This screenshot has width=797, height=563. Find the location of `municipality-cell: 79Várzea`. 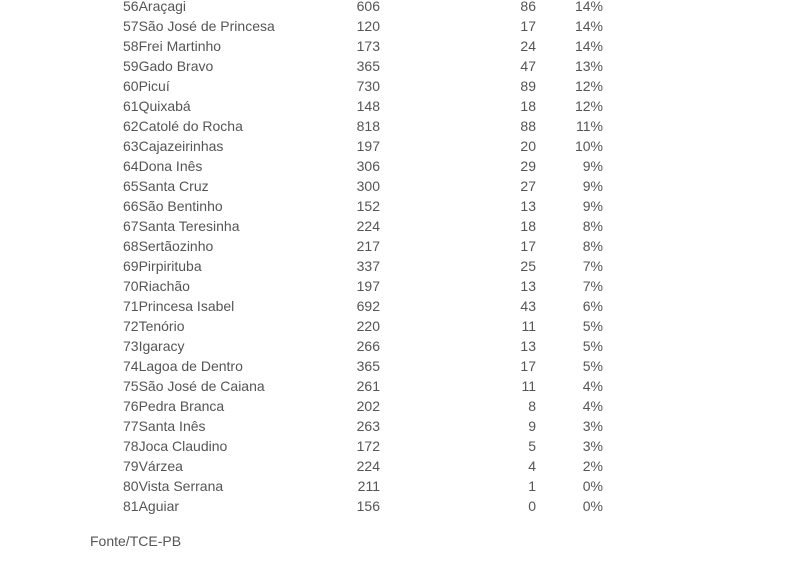

municipality-cell: 79Várzea is located at coordinates (153, 466).